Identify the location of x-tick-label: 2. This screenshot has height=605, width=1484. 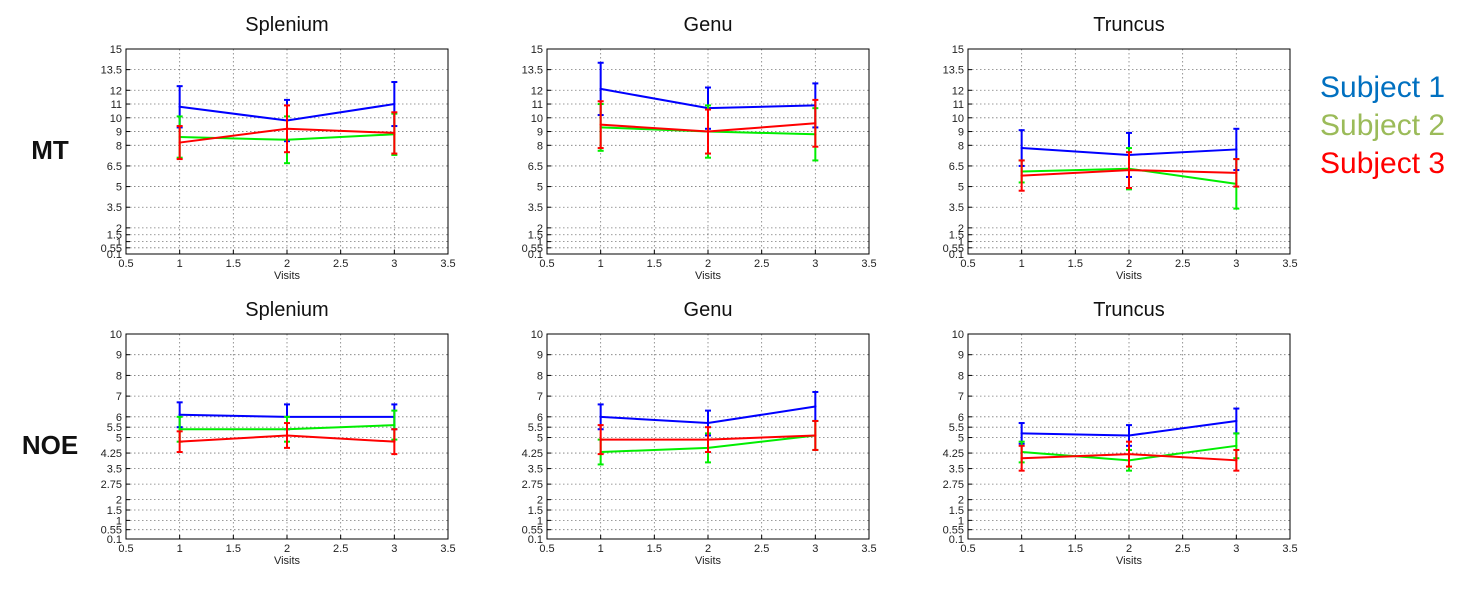
(287, 264).